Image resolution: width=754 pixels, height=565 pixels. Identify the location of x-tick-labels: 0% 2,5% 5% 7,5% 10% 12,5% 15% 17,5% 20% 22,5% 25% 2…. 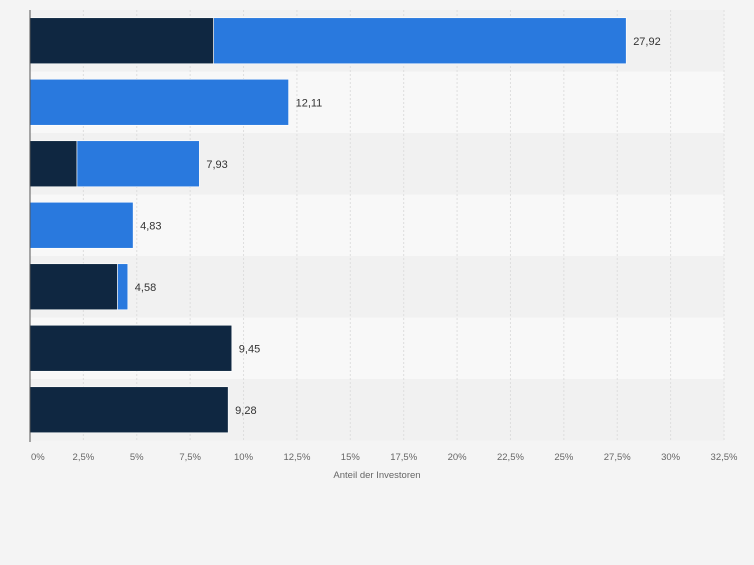
(384, 457).